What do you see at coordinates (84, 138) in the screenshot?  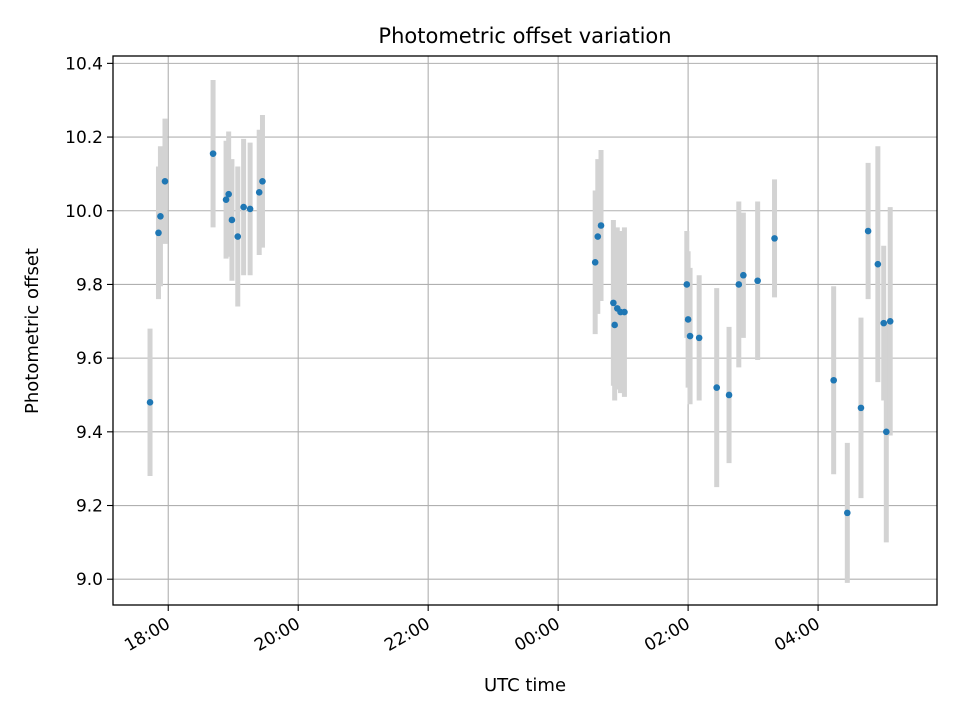 I see `y-tick-label: 10.2` at bounding box center [84, 138].